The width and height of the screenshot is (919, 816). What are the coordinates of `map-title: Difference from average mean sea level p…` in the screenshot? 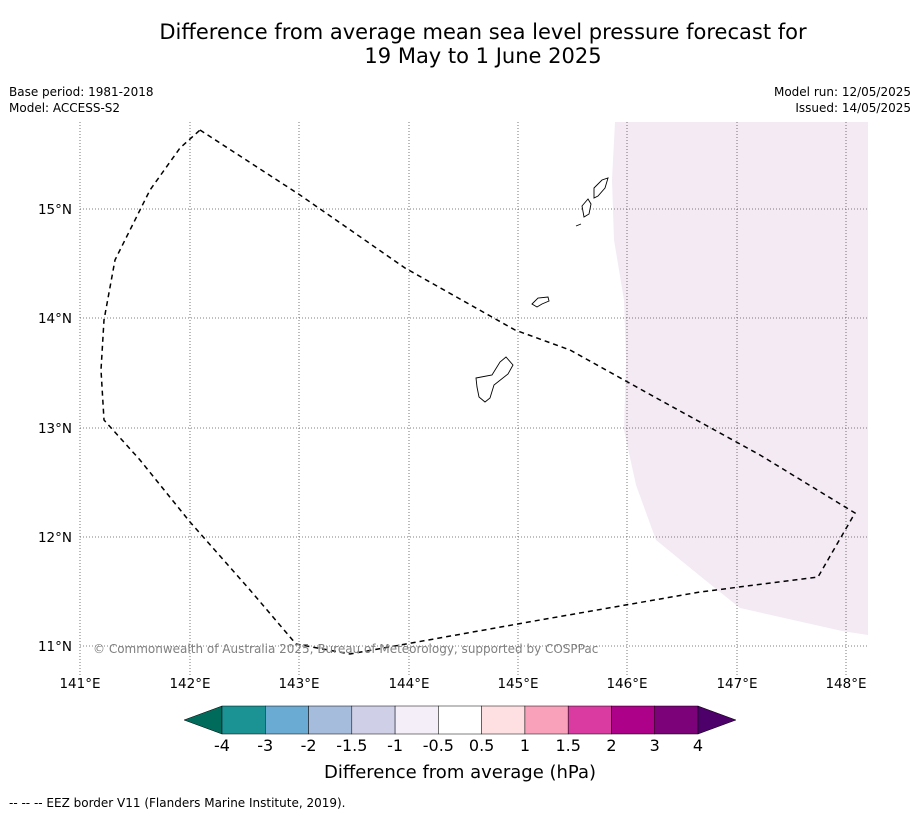 It's located at (483, 44).